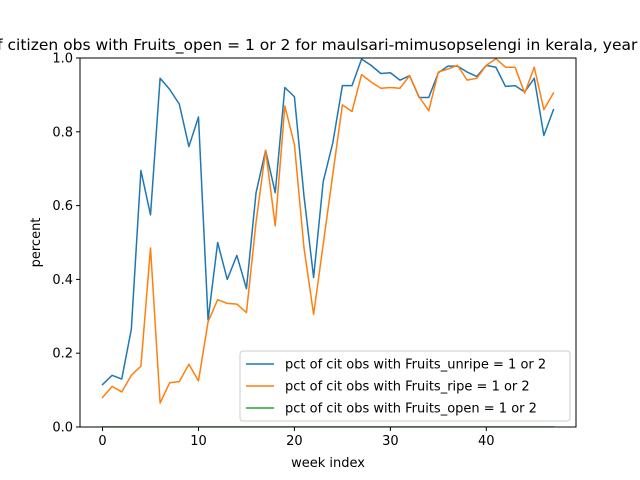 This screenshot has height=480, width=640. I want to click on x-tick-label: 10, so click(198, 441).